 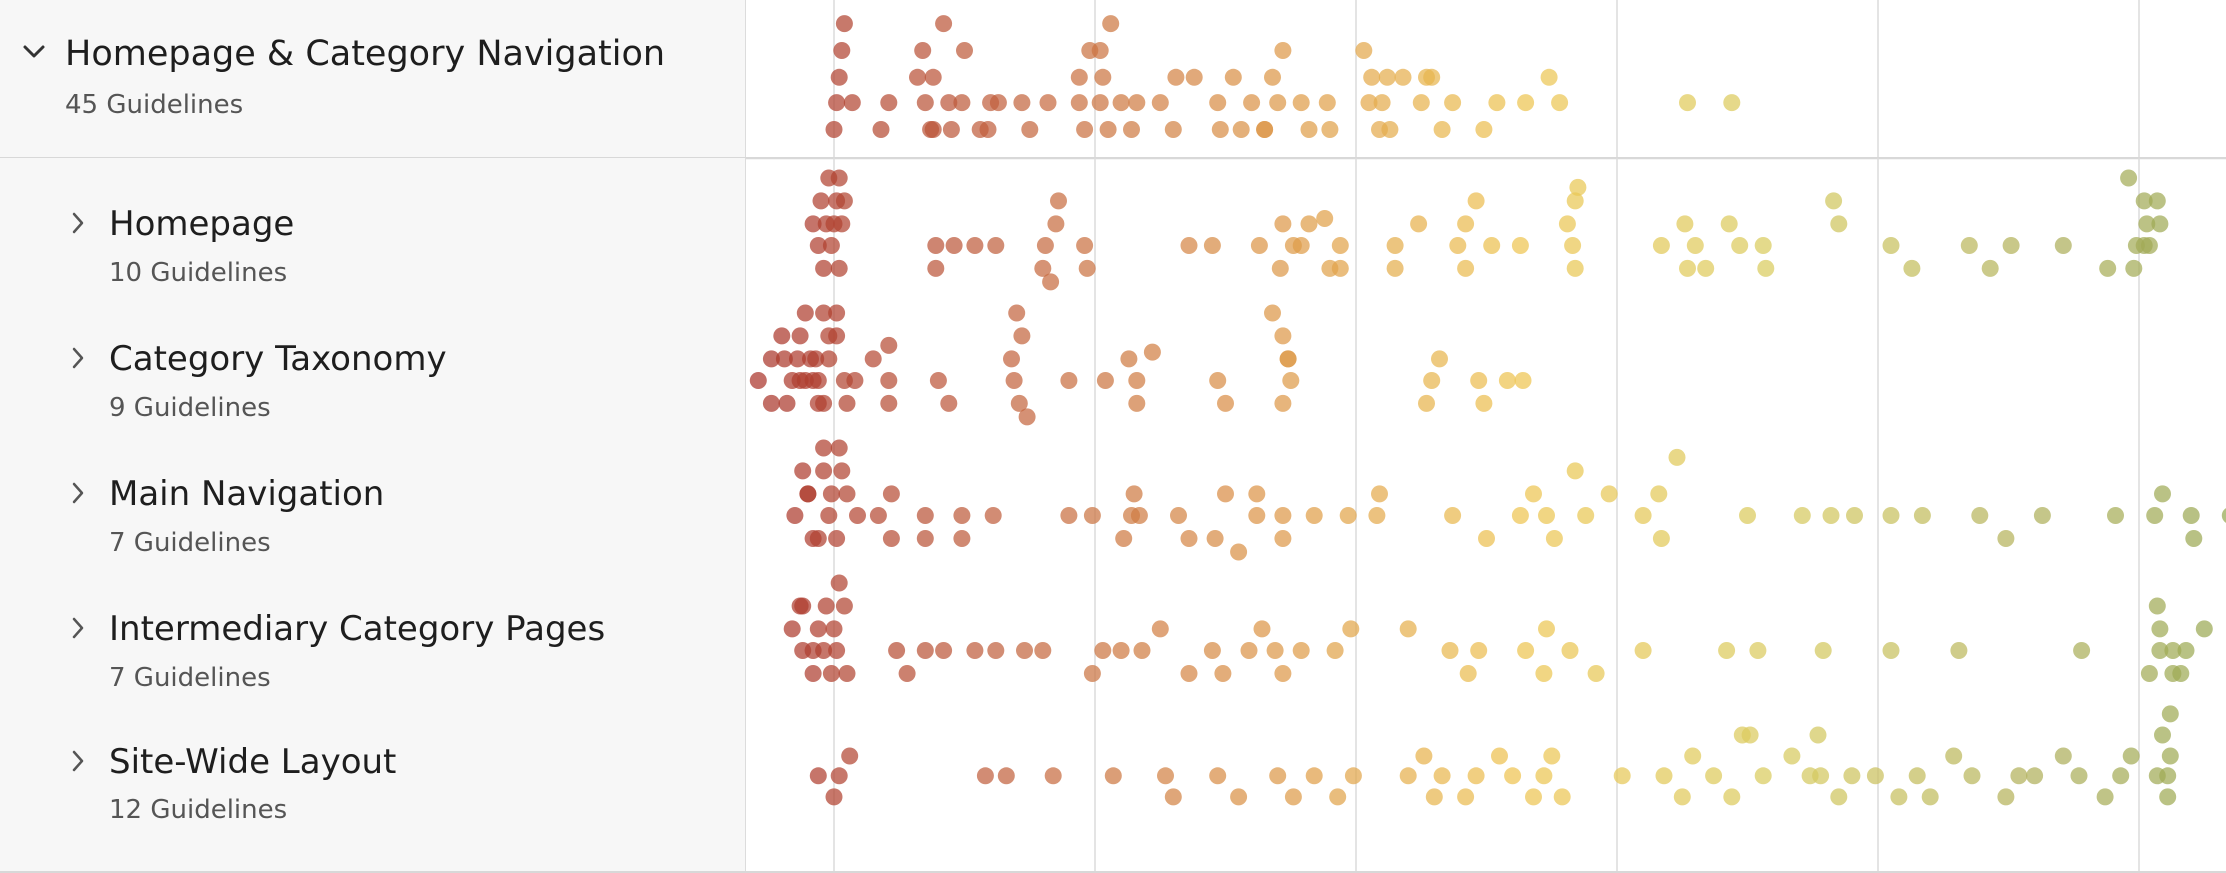 What do you see at coordinates (33, 55) in the screenshot?
I see `chevron-down-icon` at bounding box center [33, 55].